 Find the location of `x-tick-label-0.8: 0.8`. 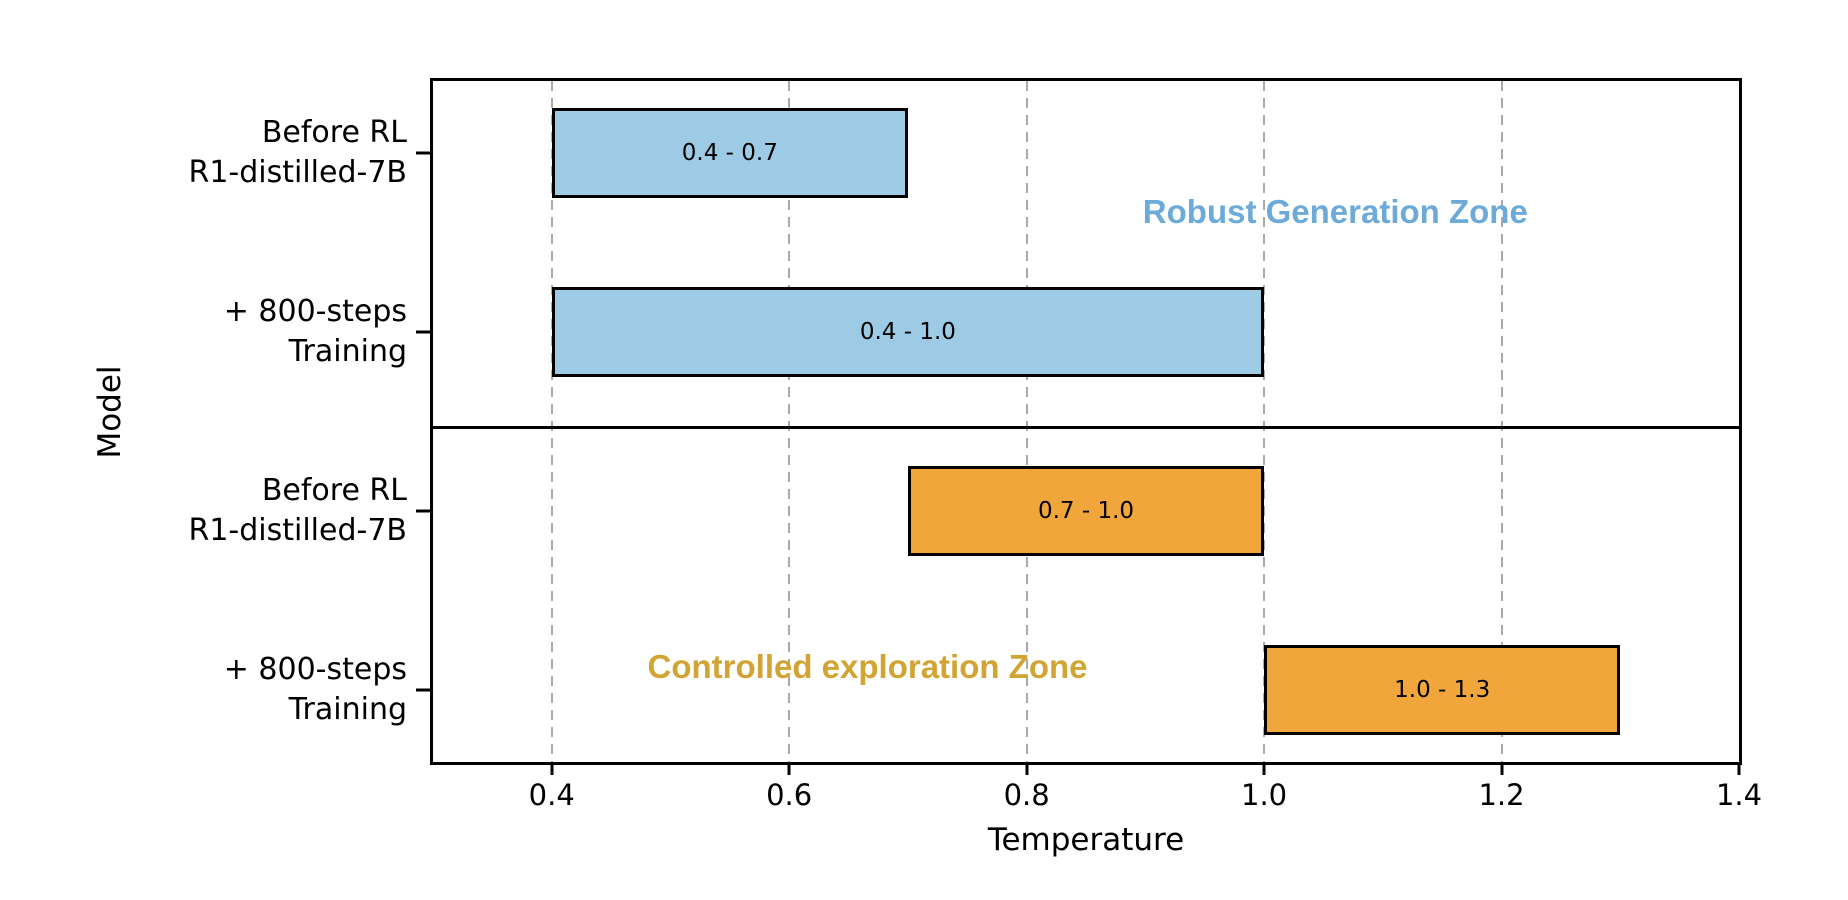

x-tick-label-0.8: 0.8 is located at coordinates (1026, 795).